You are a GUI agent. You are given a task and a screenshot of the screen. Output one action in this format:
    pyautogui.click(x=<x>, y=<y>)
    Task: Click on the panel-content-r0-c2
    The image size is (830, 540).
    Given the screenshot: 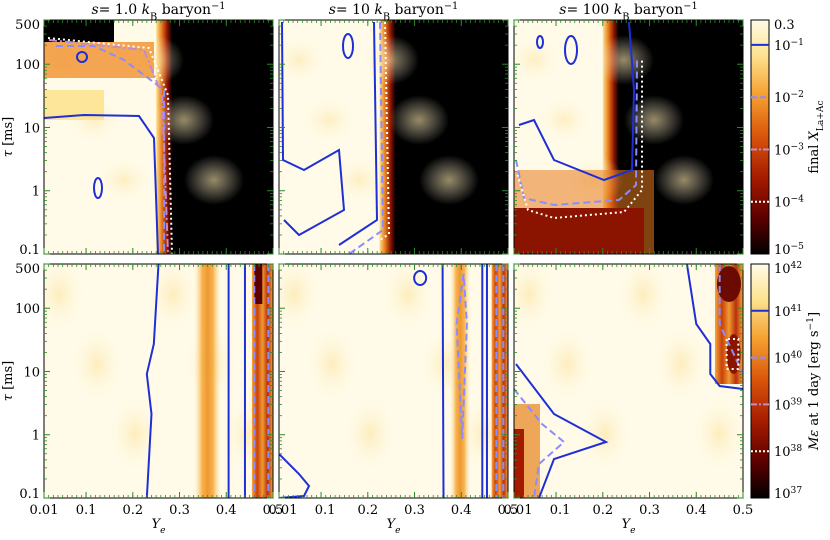 What is the action you would take?
    pyautogui.click(x=628, y=137)
    